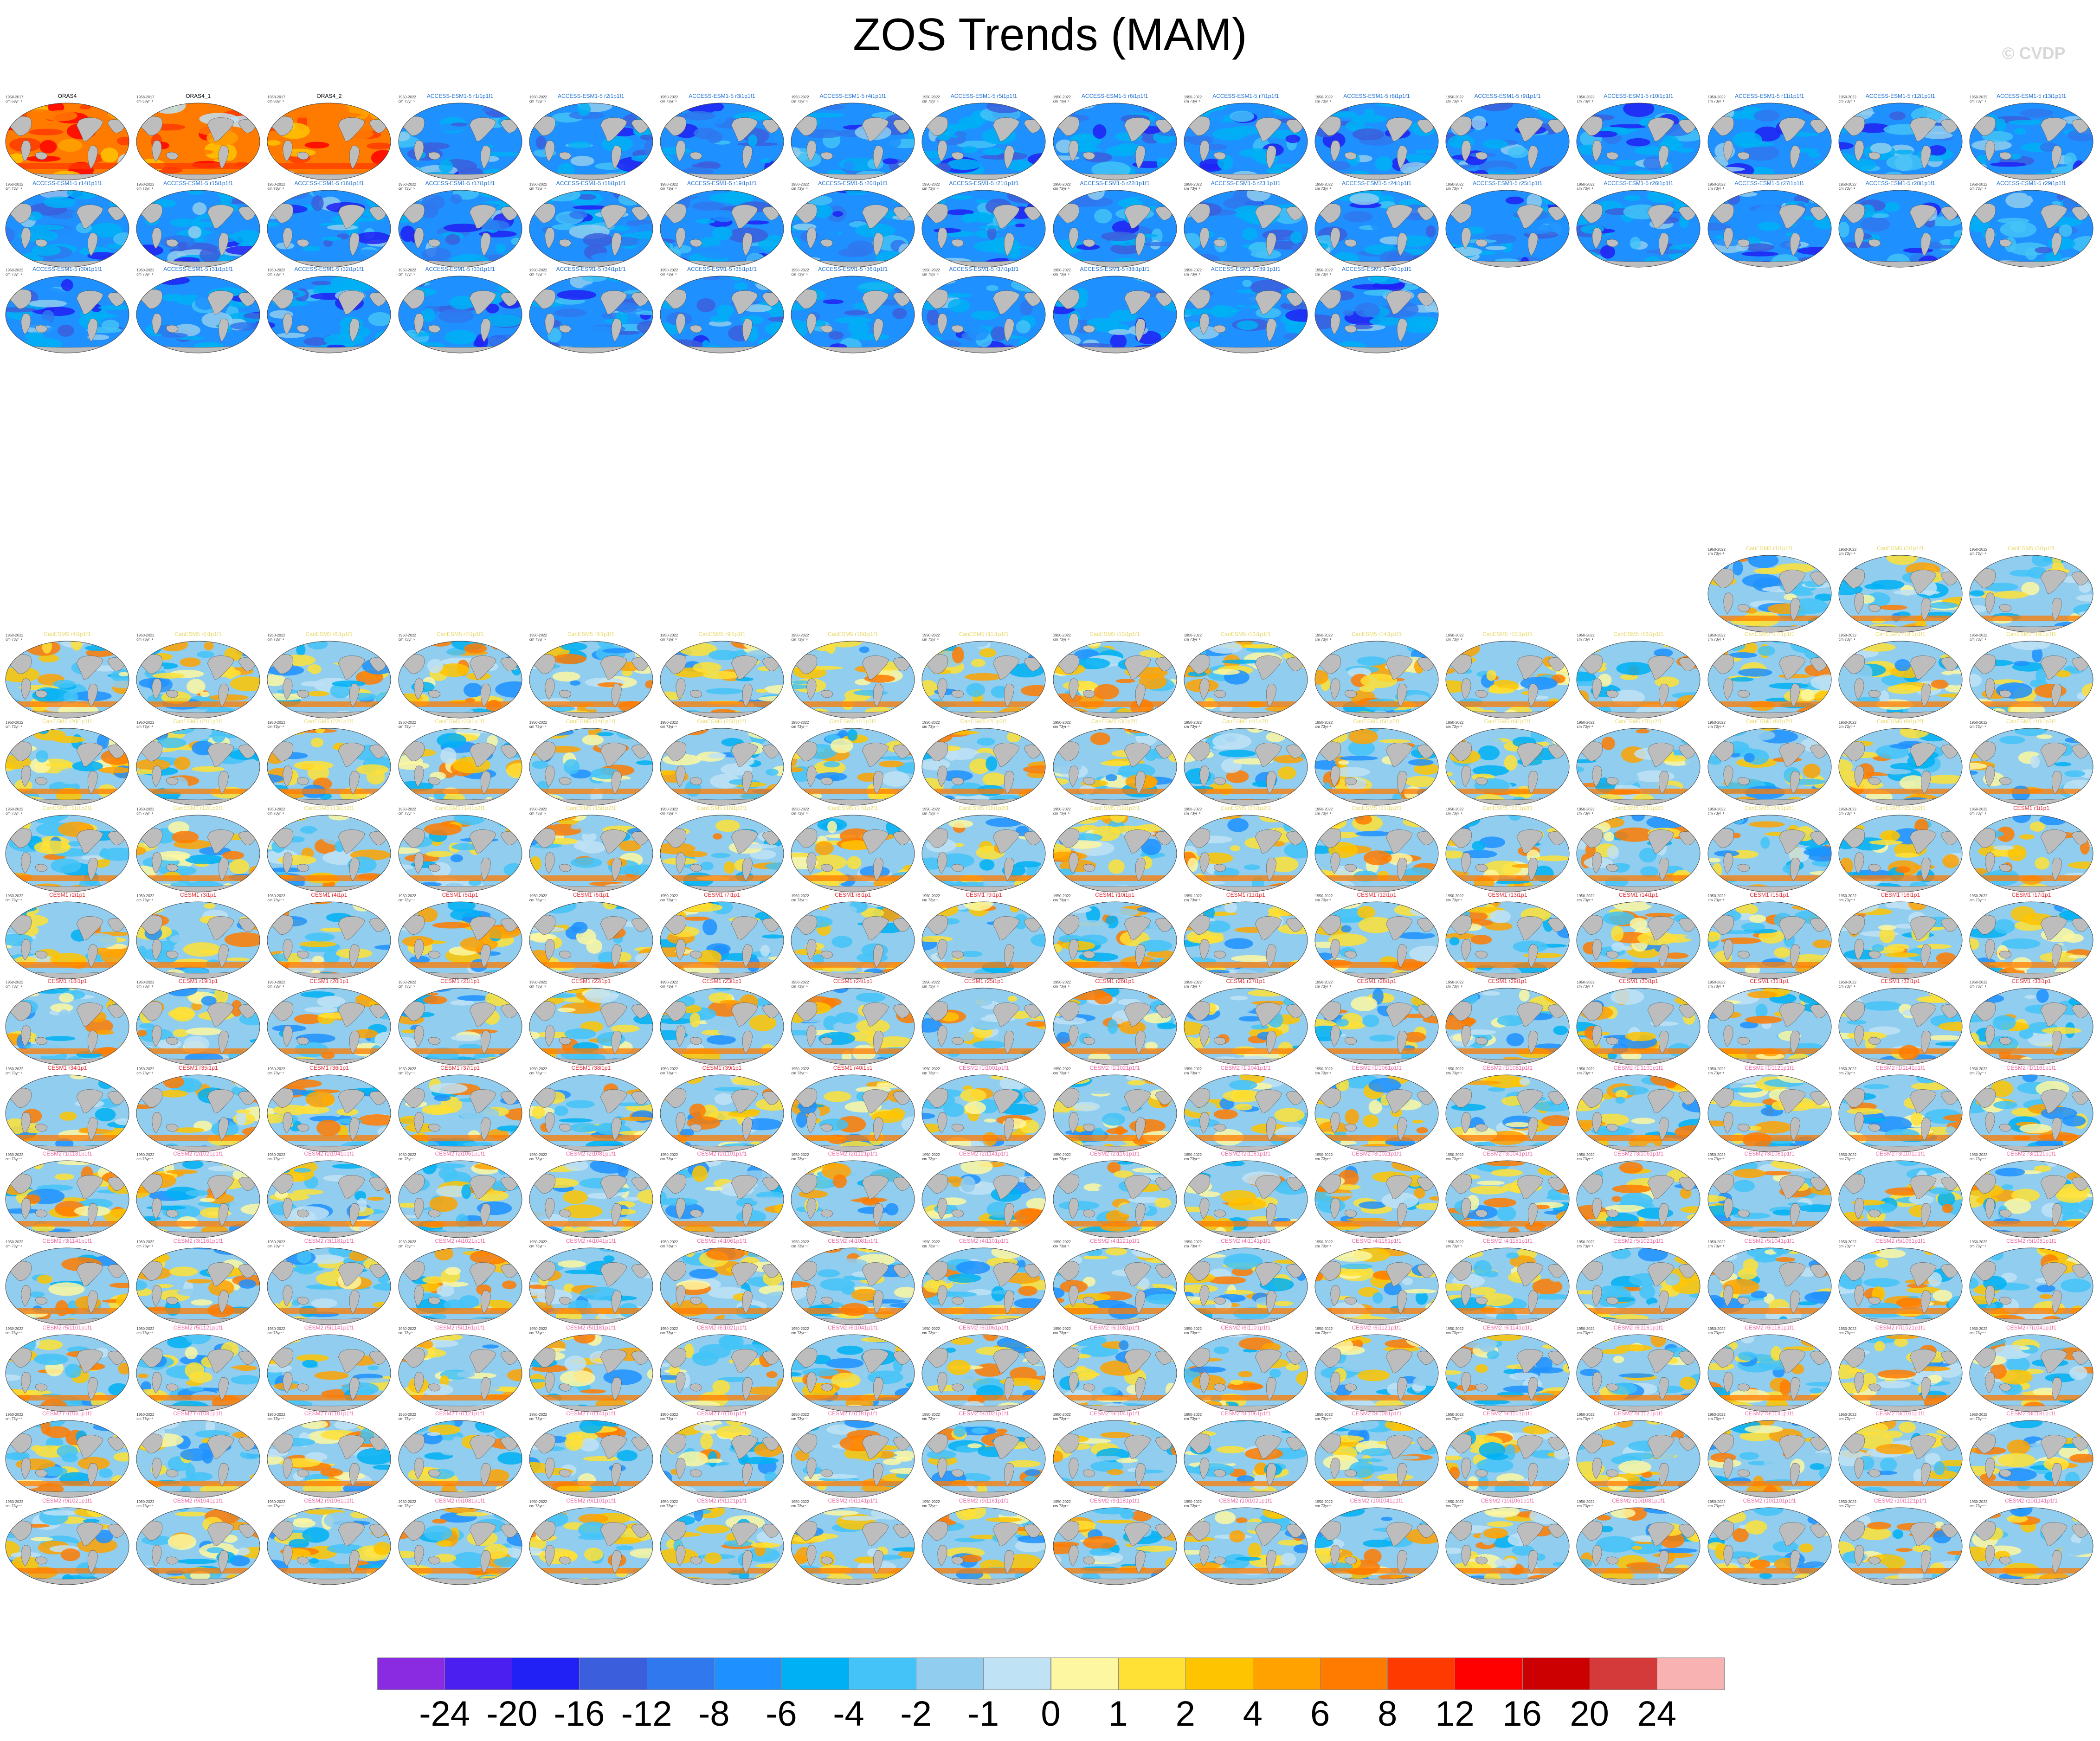 The height and width of the screenshot is (1741, 2100). What do you see at coordinates (460, 1500) in the screenshot?
I see `panel-title: CESM2 r9i1081p1f1` at bounding box center [460, 1500].